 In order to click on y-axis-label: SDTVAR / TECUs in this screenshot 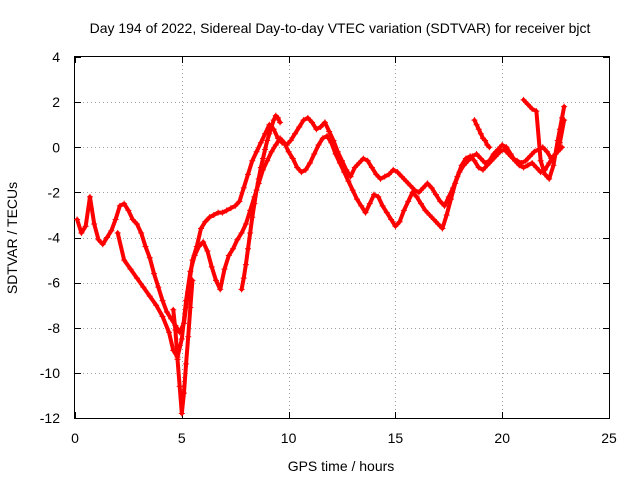, I will do `click(12, 238)`.